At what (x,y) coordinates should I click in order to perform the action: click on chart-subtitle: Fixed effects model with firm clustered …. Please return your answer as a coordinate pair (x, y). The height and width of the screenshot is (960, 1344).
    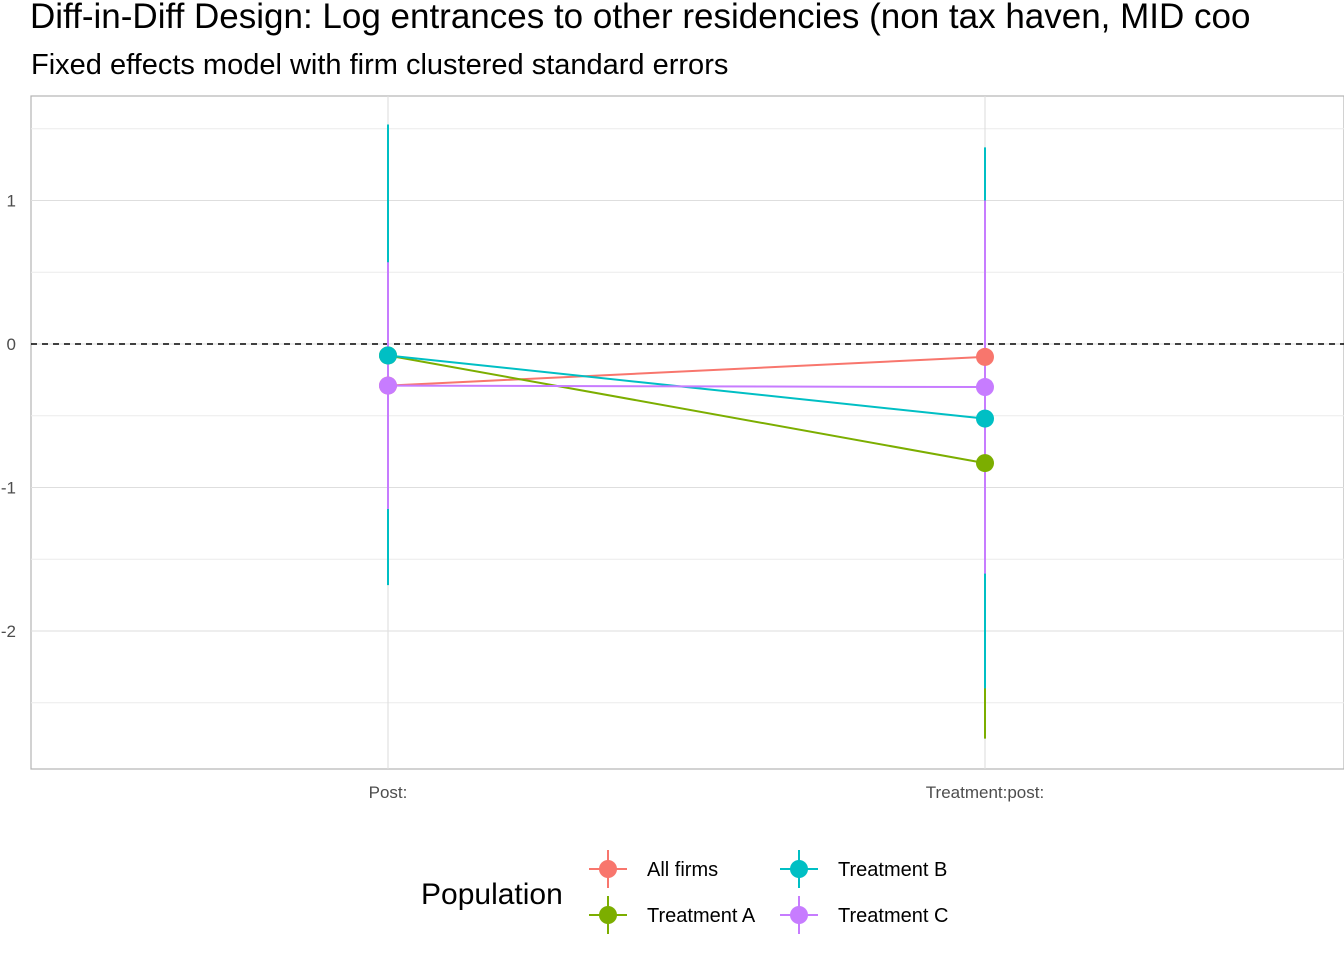
    Looking at the image, I should click on (379, 65).